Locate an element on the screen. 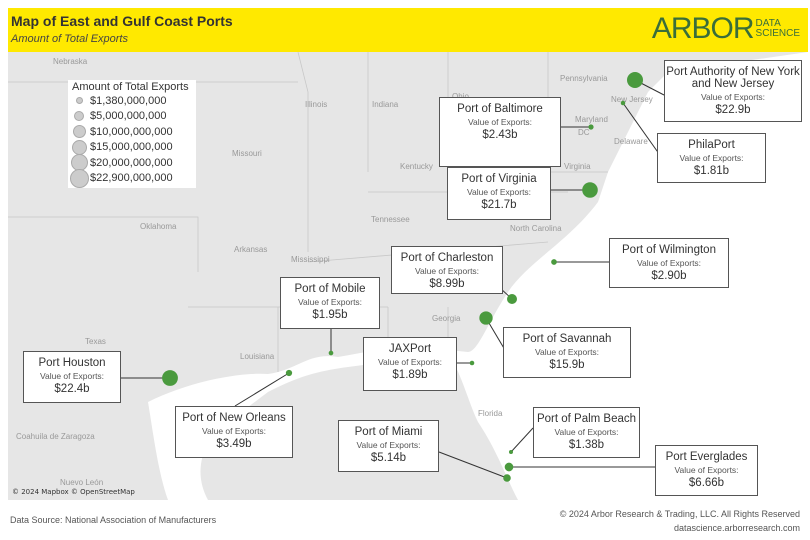  port-callout: Port Everglades Value of Exports: $6.66b is located at coordinates (706, 470).